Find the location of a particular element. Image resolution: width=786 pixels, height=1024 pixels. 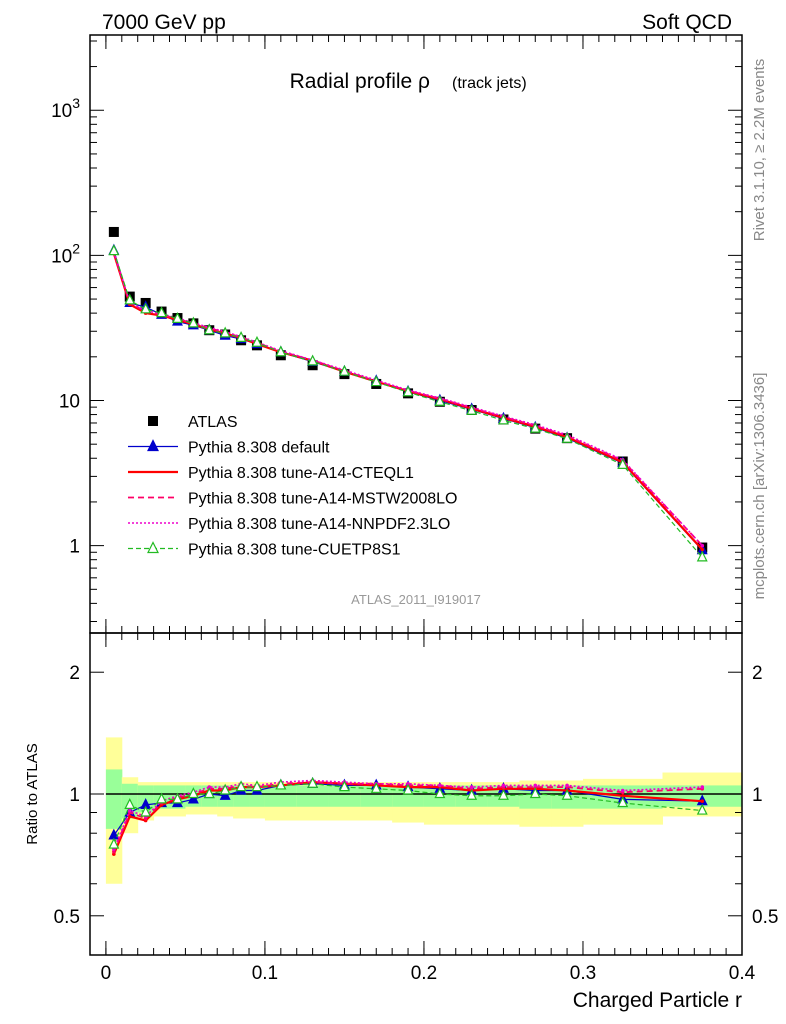

x-axis-label: Charged Particle r is located at coordinates (657, 1000).